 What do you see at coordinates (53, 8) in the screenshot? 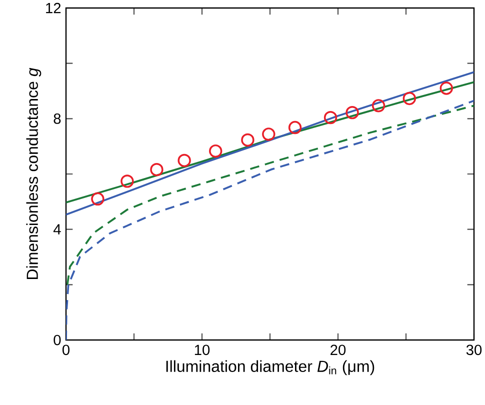
I see `y-tick-label: 12` at bounding box center [53, 8].